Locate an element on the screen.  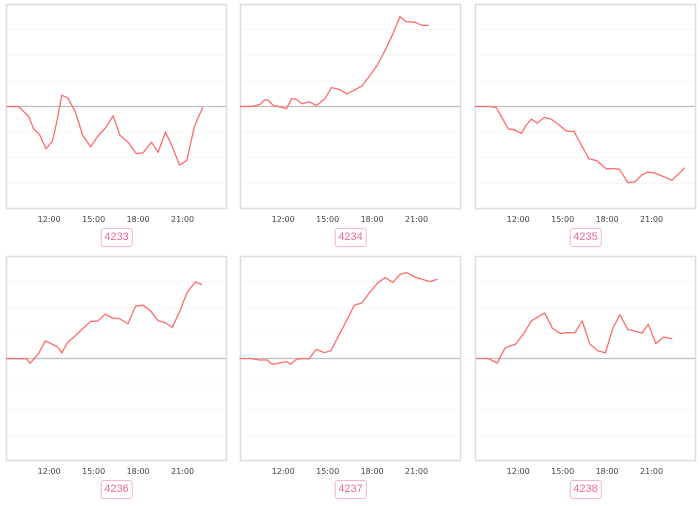
line-chart-4235: 12:00 15:00 18:00 21:00 is located at coordinates (585, 113).